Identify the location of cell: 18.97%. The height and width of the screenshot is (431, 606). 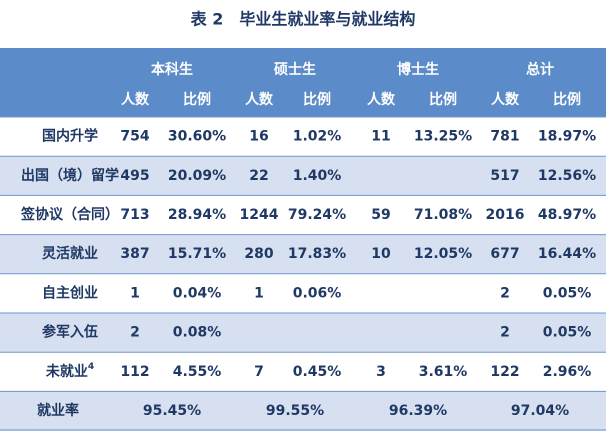
(567, 137).